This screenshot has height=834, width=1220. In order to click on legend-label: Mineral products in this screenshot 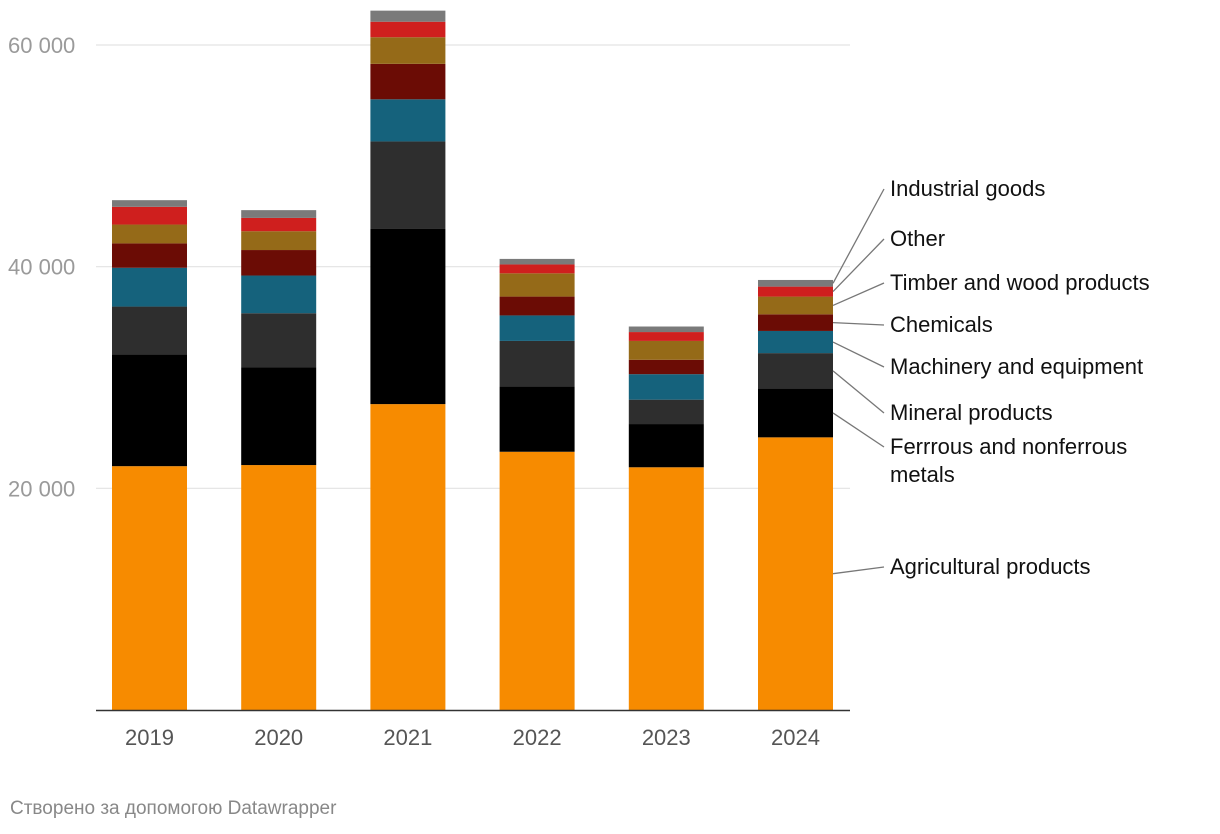, I will do `click(971, 412)`.